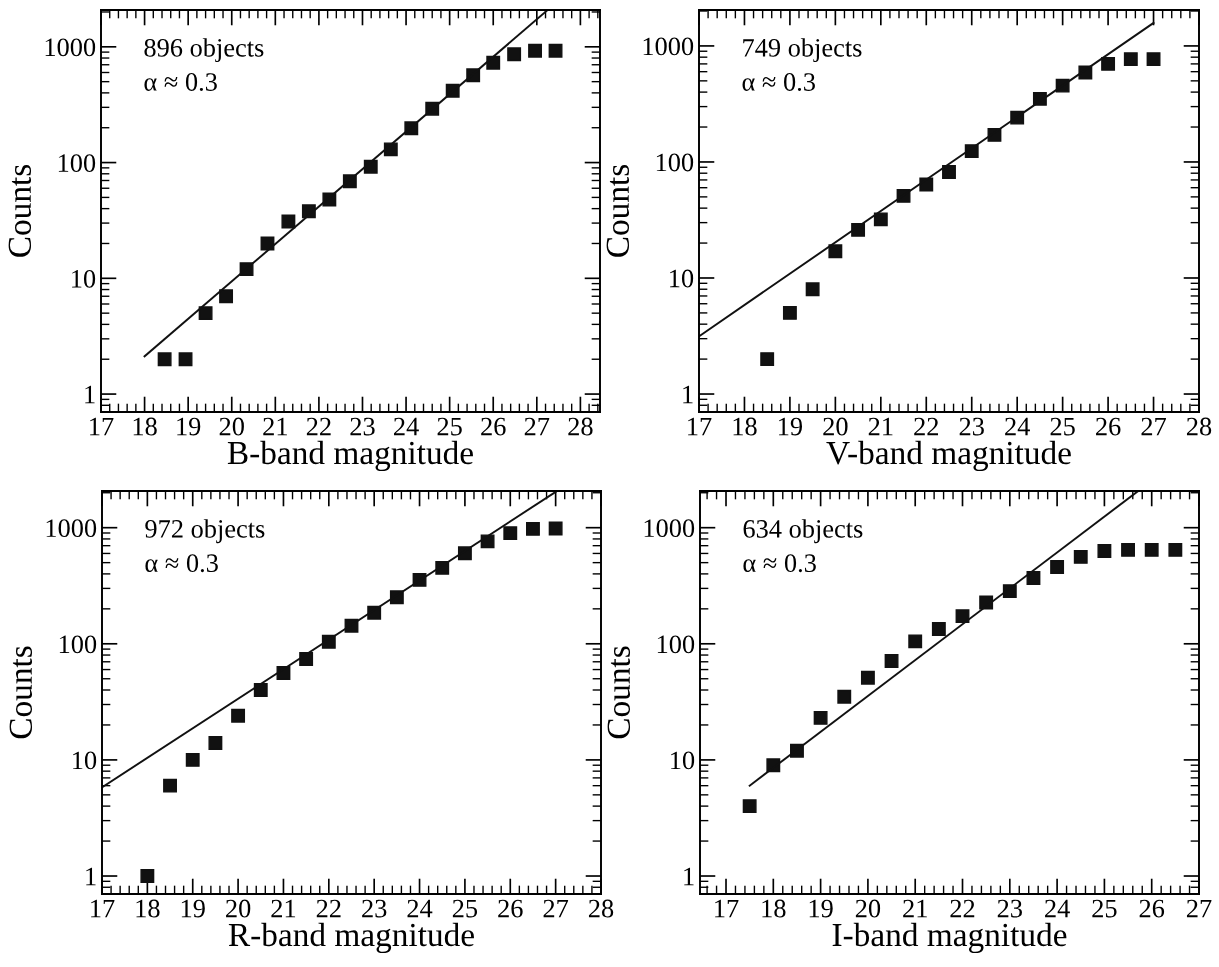  What do you see at coordinates (351, 938) in the screenshot?
I see `x-axis-title: R-band magnitude` at bounding box center [351, 938].